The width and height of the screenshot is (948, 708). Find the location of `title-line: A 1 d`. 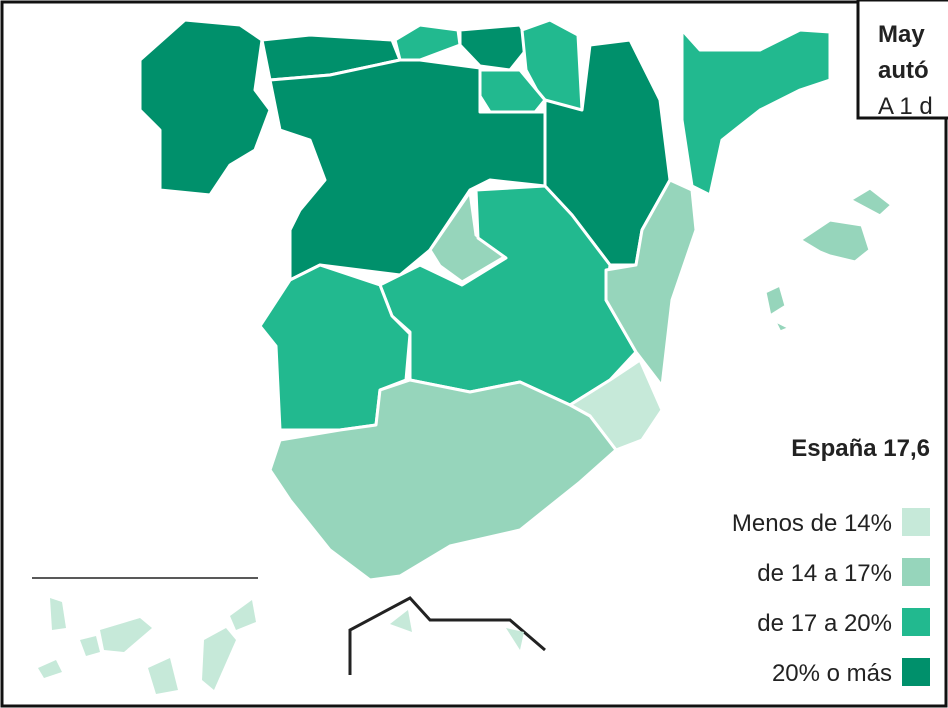

title-line: A 1 d is located at coordinates (905, 106).